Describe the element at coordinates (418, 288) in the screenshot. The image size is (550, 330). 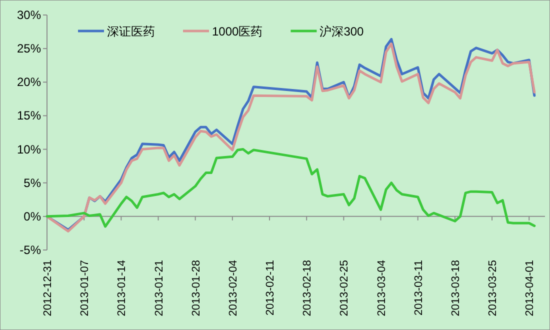
I see `x-tick-label: 2013-03-11` at that location.